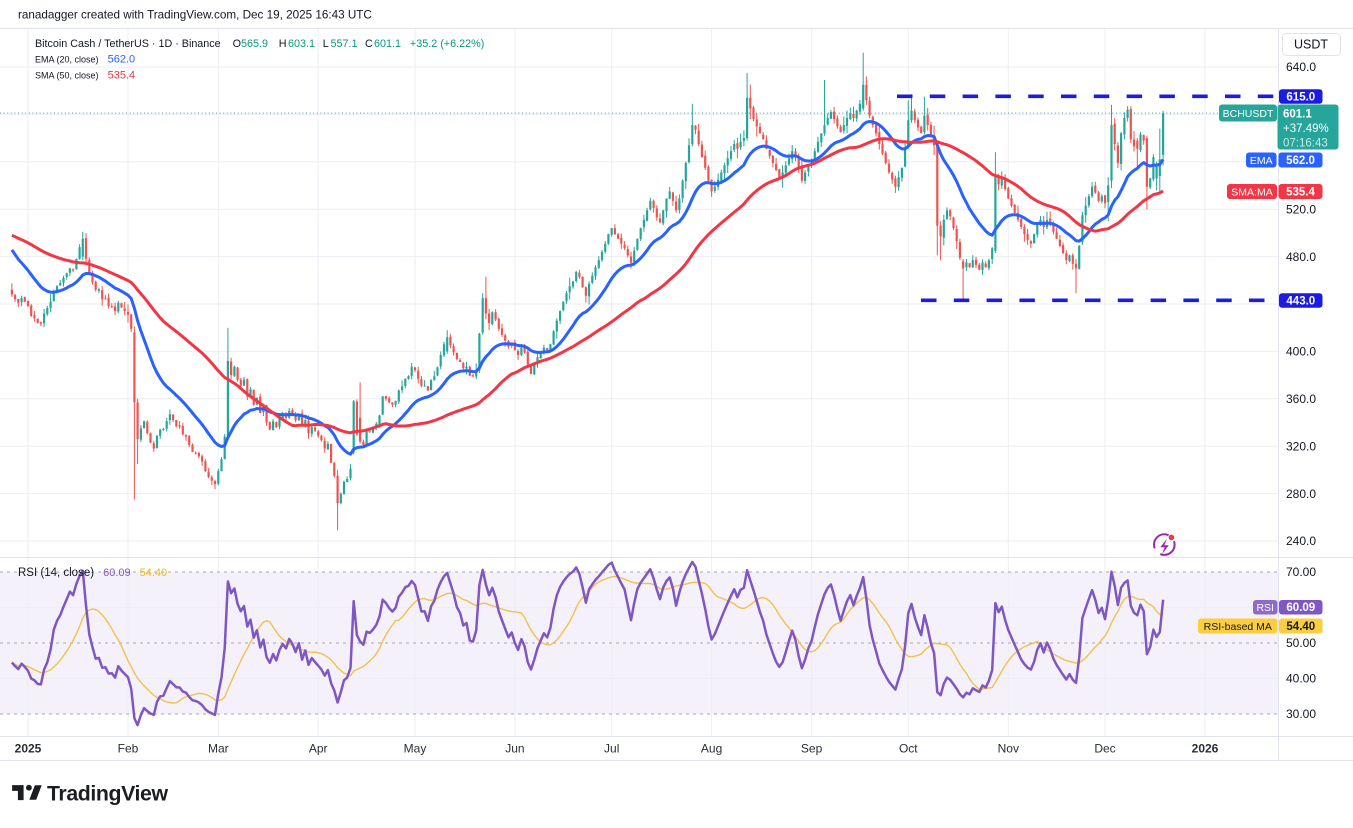  Describe the element at coordinates (1301, 572) in the screenshot. I see `svg-text: 70.00` at that location.